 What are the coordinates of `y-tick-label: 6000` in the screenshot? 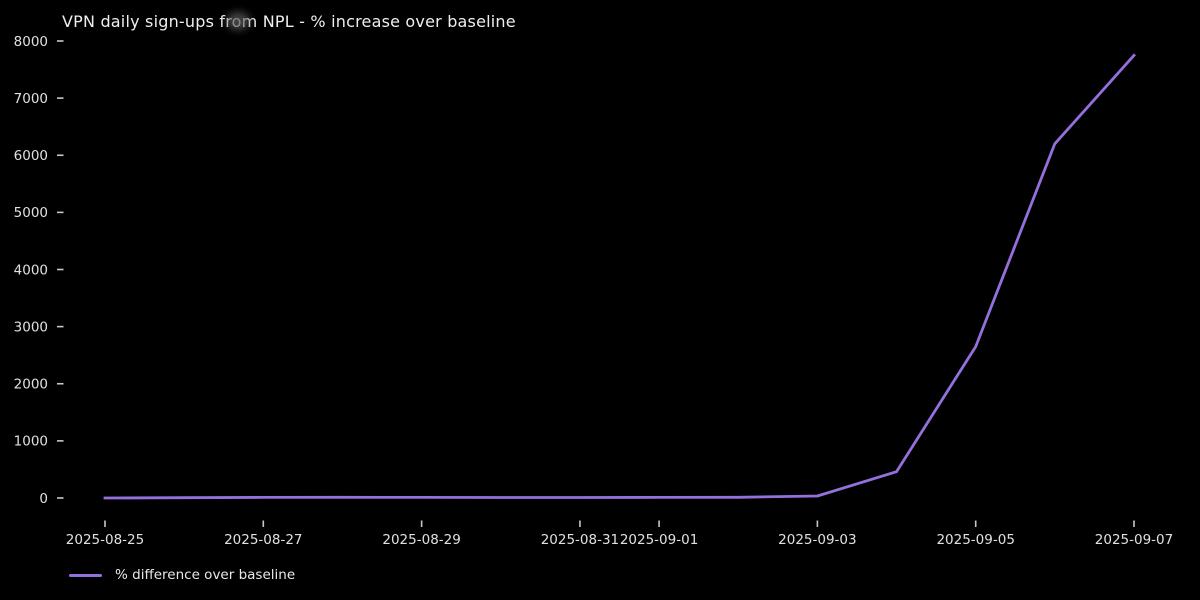 It's located at (31, 156).